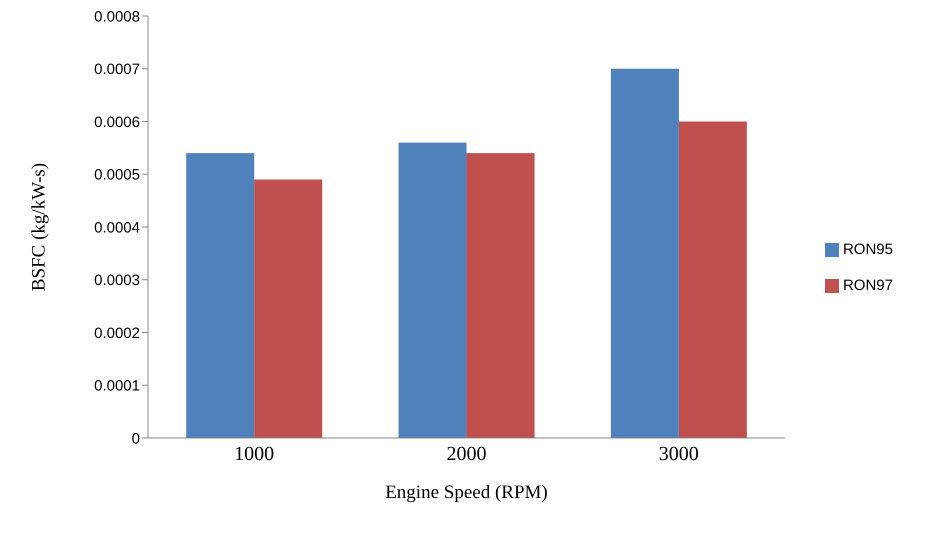  What do you see at coordinates (254, 454) in the screenshot?
I see `x-tick-label: 1000` at bounding box center [254, 454].